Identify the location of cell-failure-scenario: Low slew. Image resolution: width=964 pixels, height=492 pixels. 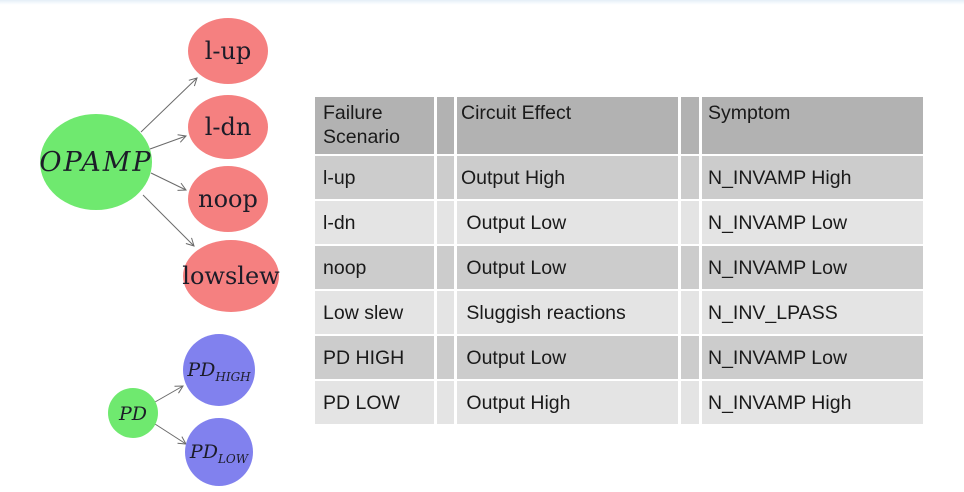
(374, 312).